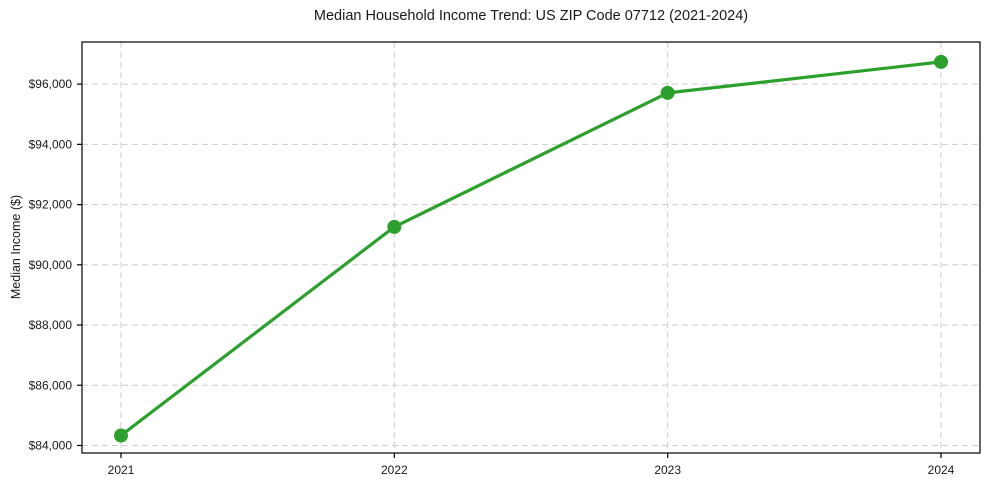 This screenshot has width=989, height=490. What do you see at coordinates (51, 144) in the screenshot?
I see `y-tick-label: $94,000` at bounding box center [51, 144].